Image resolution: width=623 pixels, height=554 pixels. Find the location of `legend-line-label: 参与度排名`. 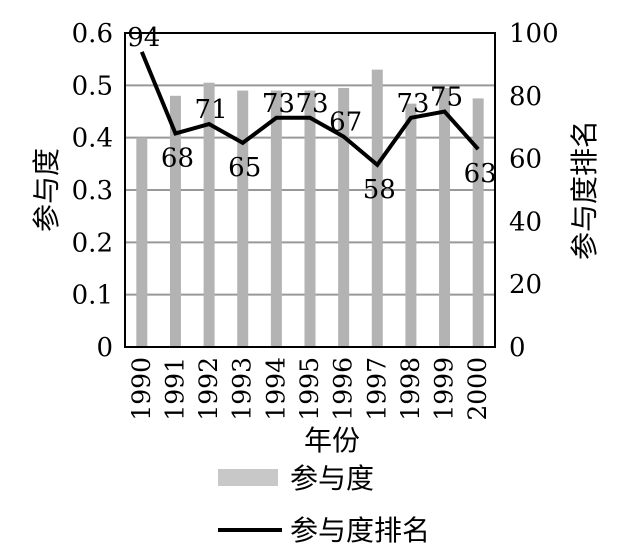

legend-line-label: 参与度排名 is located at coordinates (360, 530).